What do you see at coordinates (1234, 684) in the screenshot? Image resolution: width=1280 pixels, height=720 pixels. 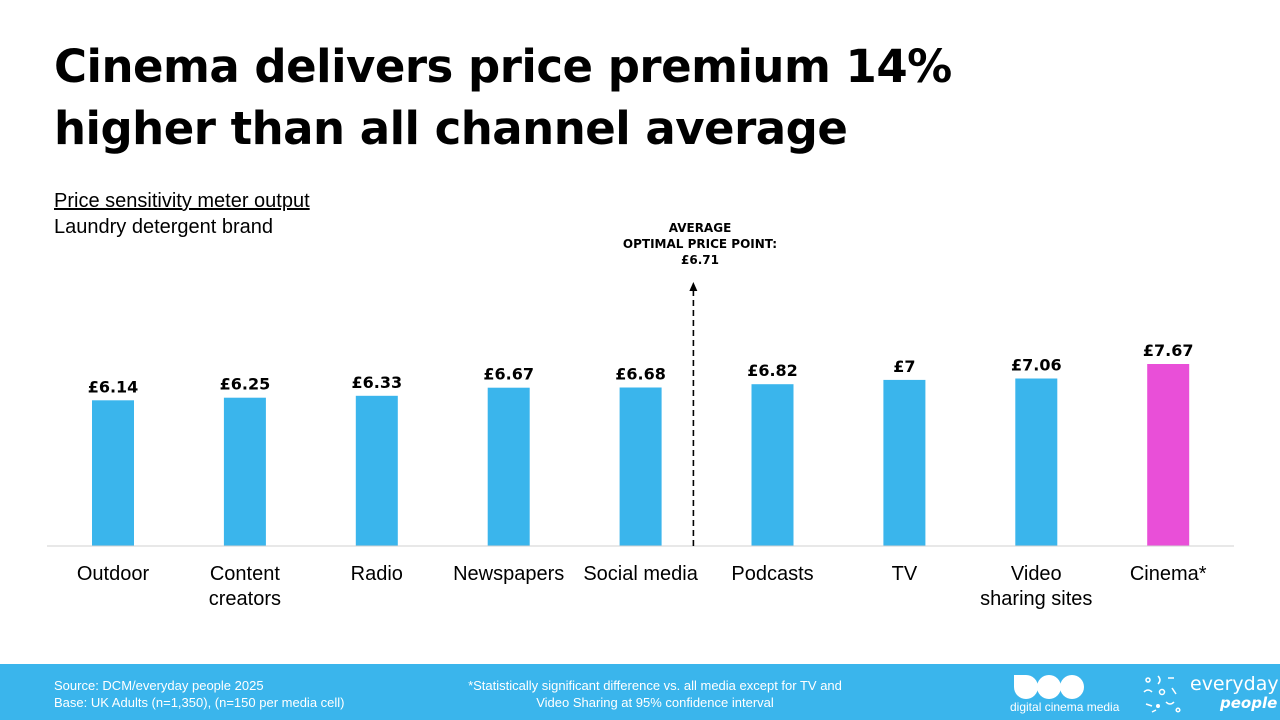 I see `everyday-people-logo-word-1: everyday` at bounding box center [1234, 684].